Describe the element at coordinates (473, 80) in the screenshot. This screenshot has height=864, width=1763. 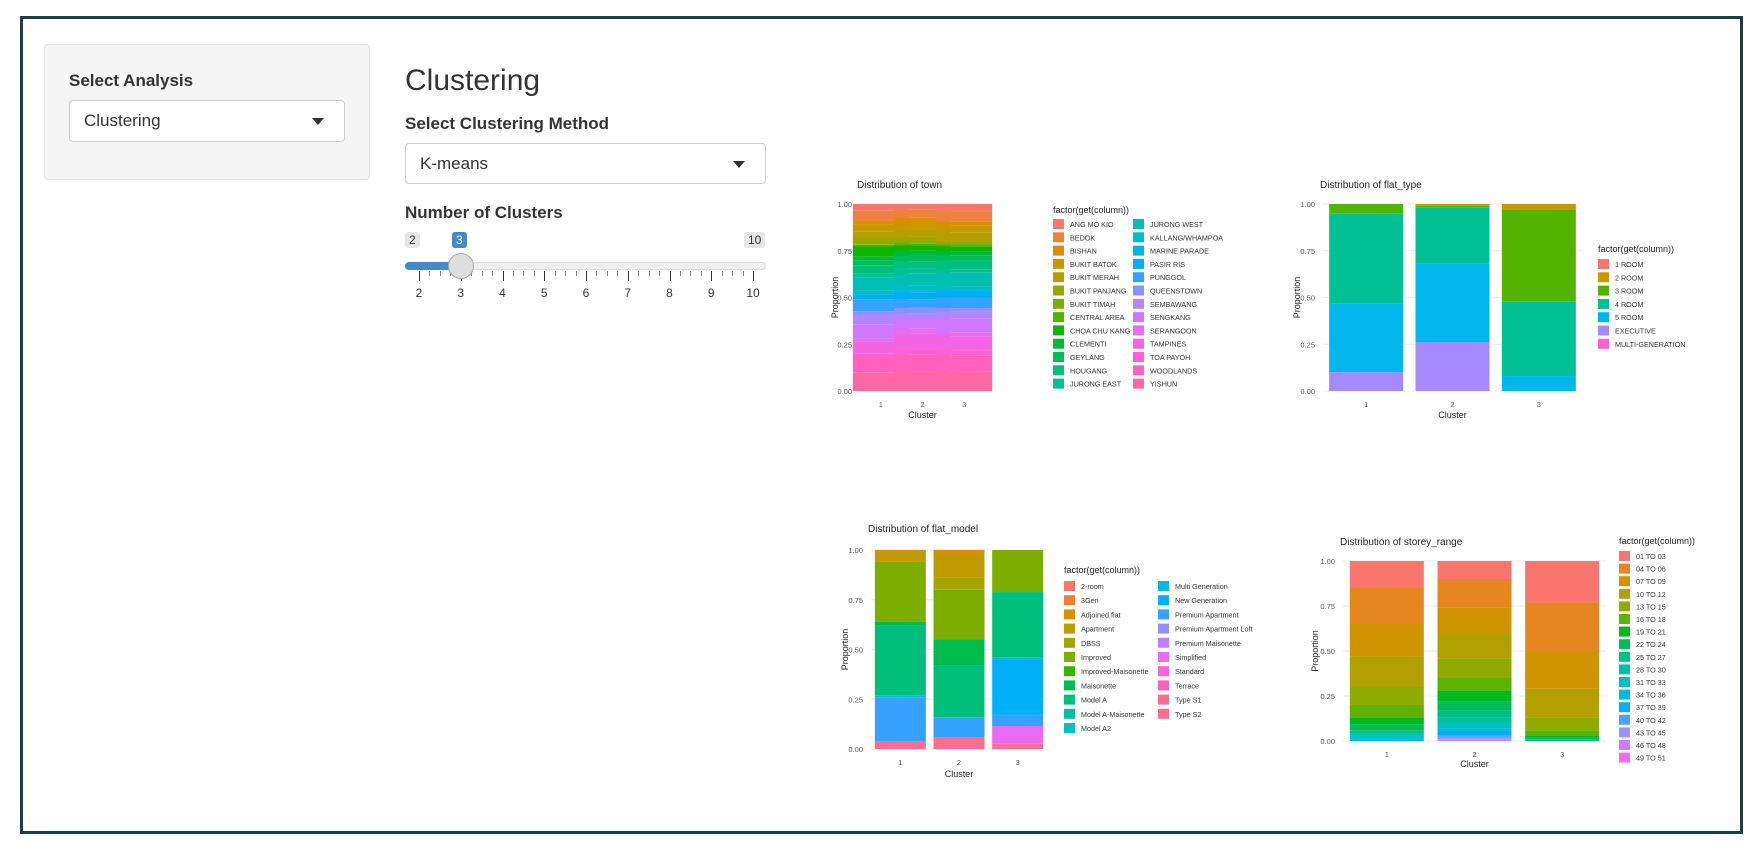
I see `page-title: Clustering` at that location.